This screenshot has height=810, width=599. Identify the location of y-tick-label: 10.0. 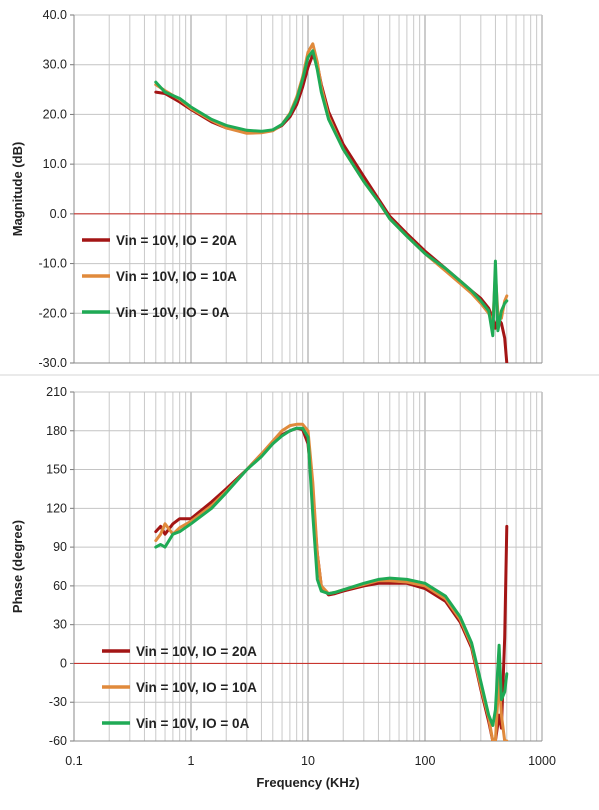
(55, 164).